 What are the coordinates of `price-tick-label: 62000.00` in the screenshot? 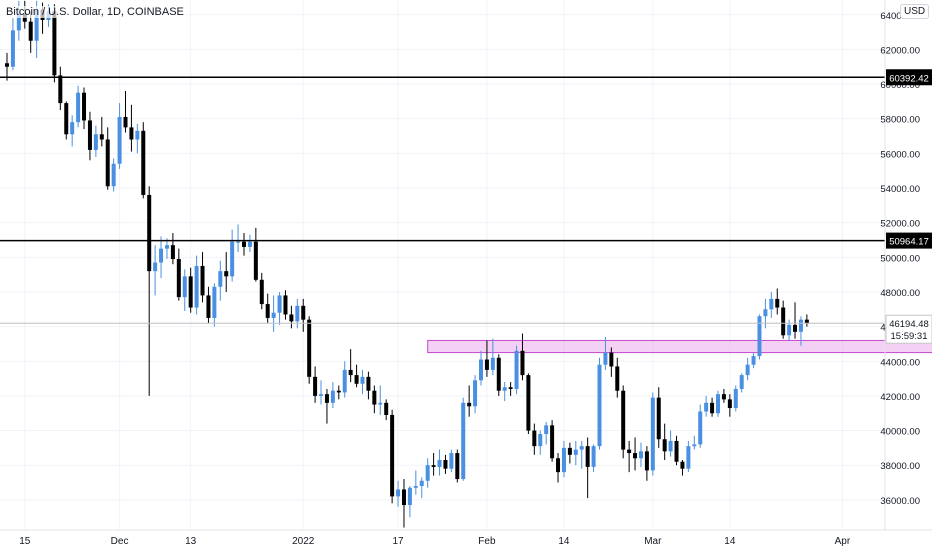 It's located at (900, 50).